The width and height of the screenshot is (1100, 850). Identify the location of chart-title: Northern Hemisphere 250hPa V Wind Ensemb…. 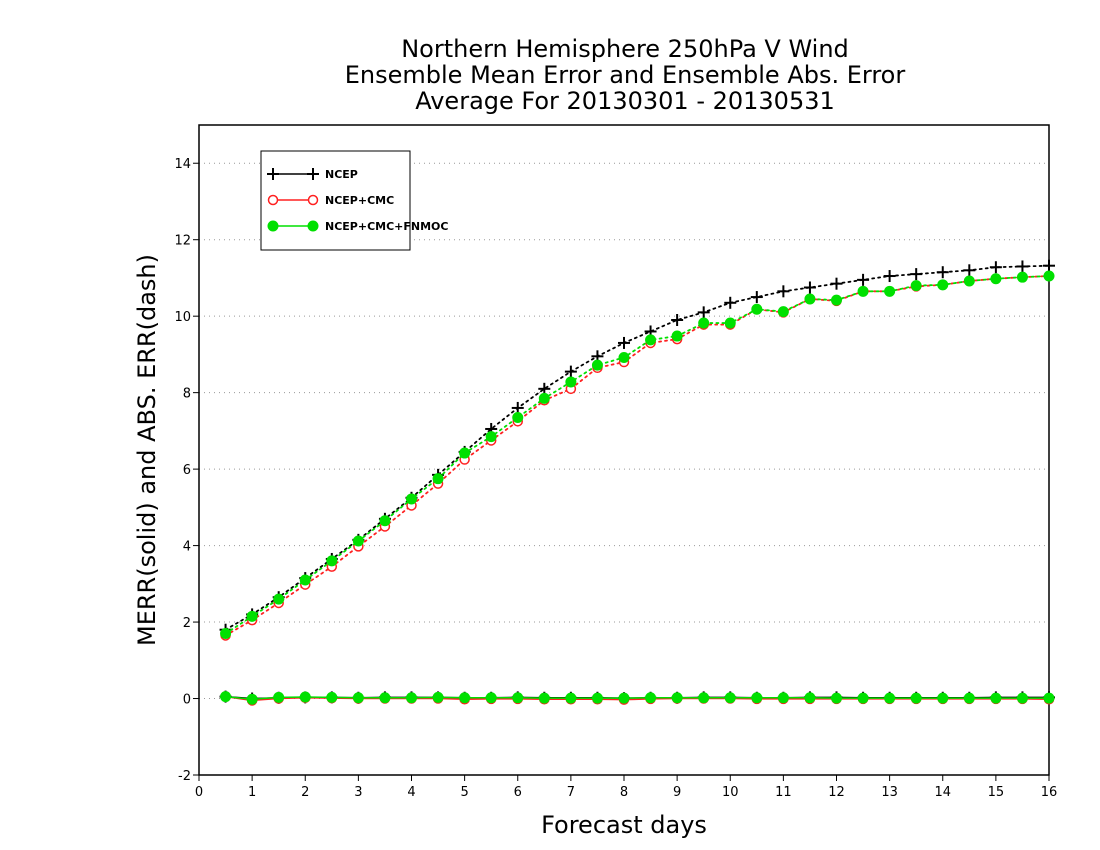
(550, 75).